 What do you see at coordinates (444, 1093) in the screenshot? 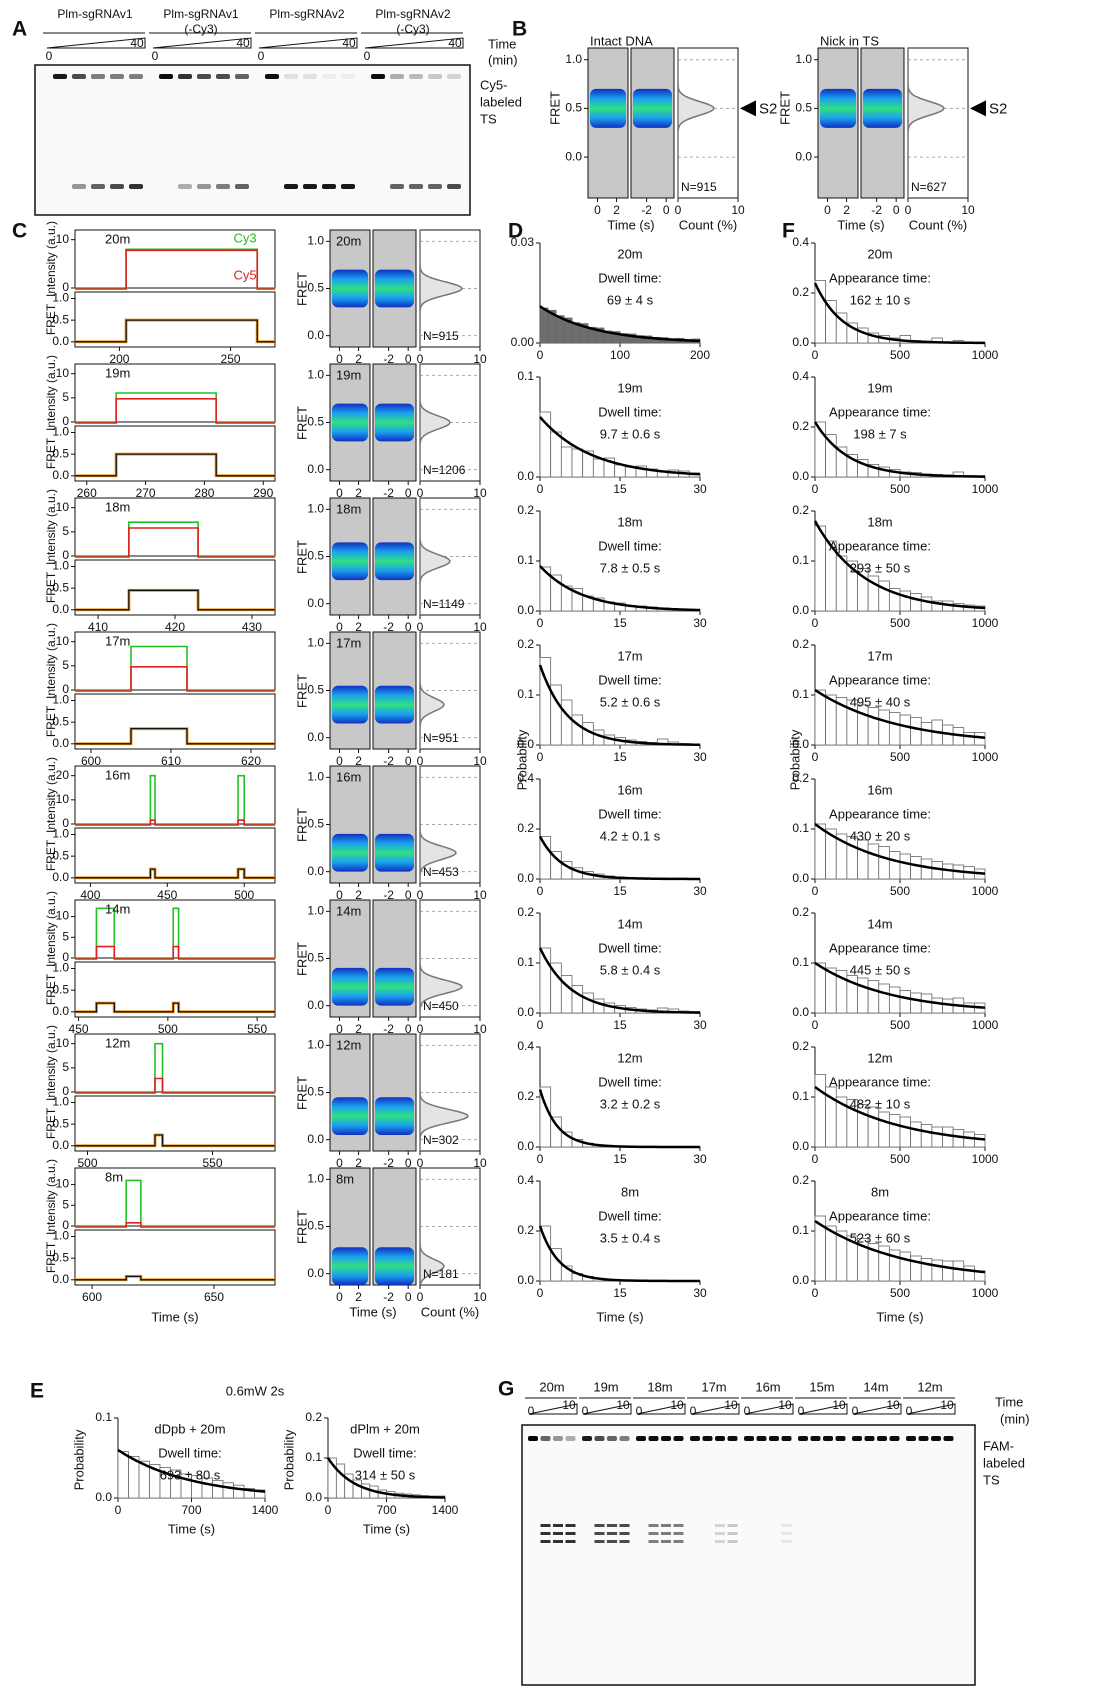
I see `fret-histogram` at bounding box center [444, 1093].